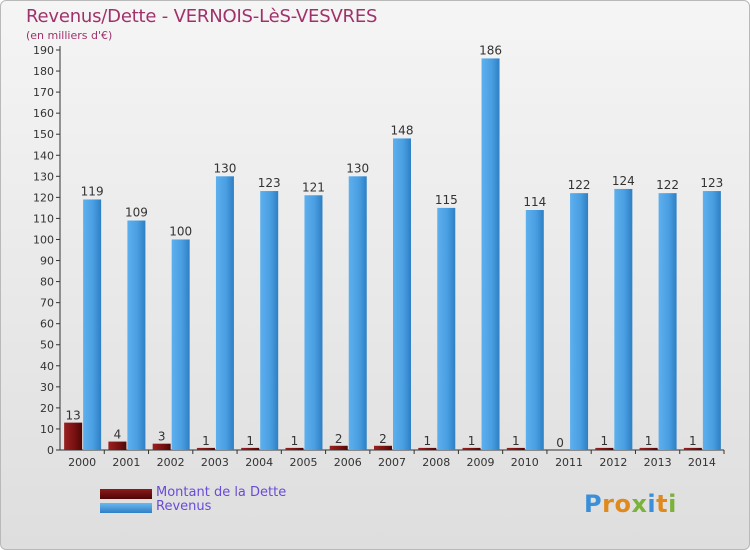  I want to click on y-tick-label: 150, so click(43, 134).